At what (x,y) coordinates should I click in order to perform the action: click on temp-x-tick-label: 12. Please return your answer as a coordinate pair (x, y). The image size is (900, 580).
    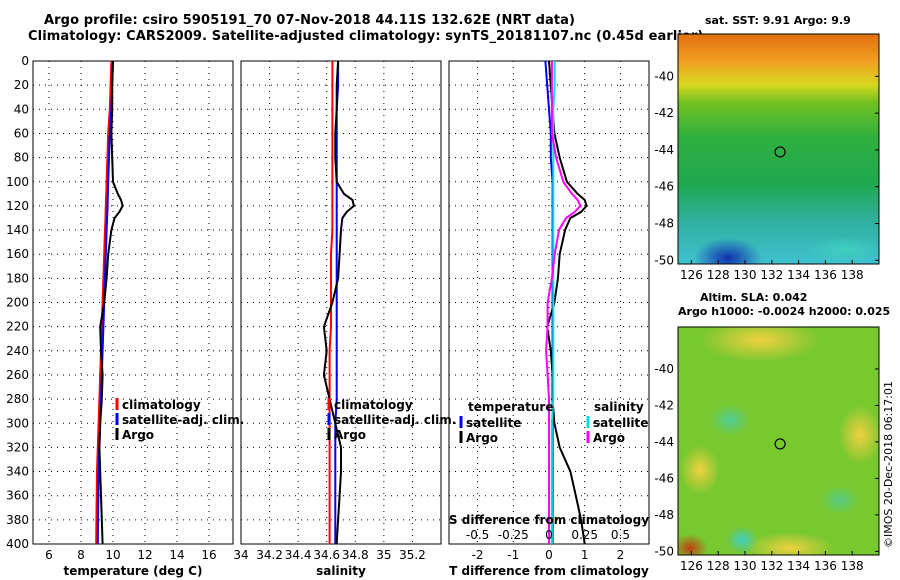
    Looking at the image, I should click on (144, 555).